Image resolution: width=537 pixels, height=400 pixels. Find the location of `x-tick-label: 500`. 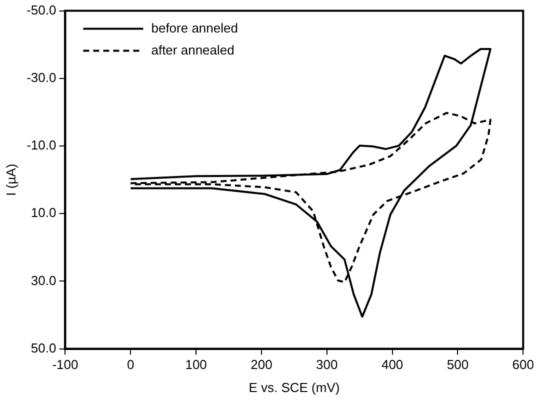

x-tick-label: 500 is located at coordinates (457, 364).